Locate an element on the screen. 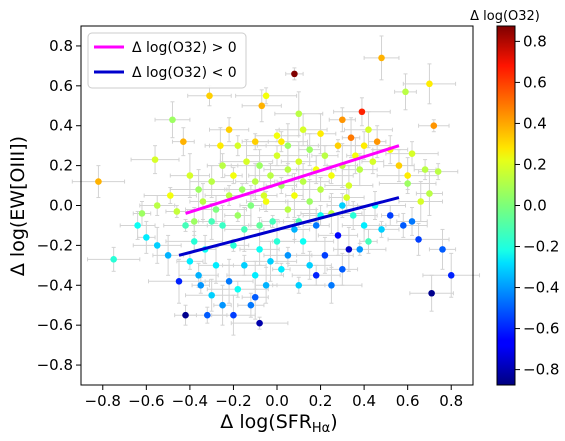  legend-box is located at coordinates (167, 60).